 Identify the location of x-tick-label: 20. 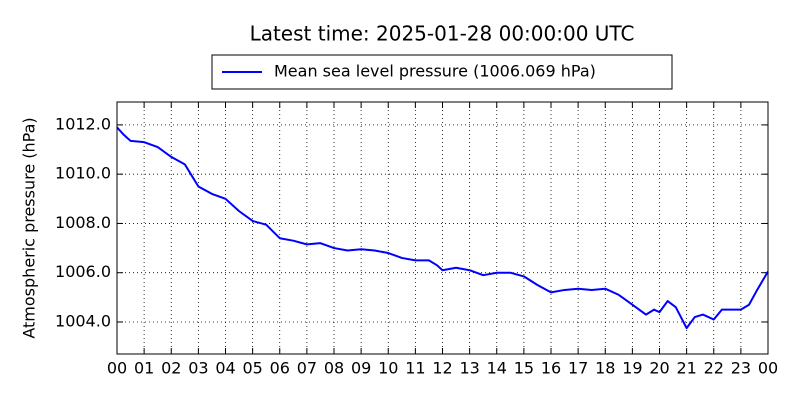
(659, 368).